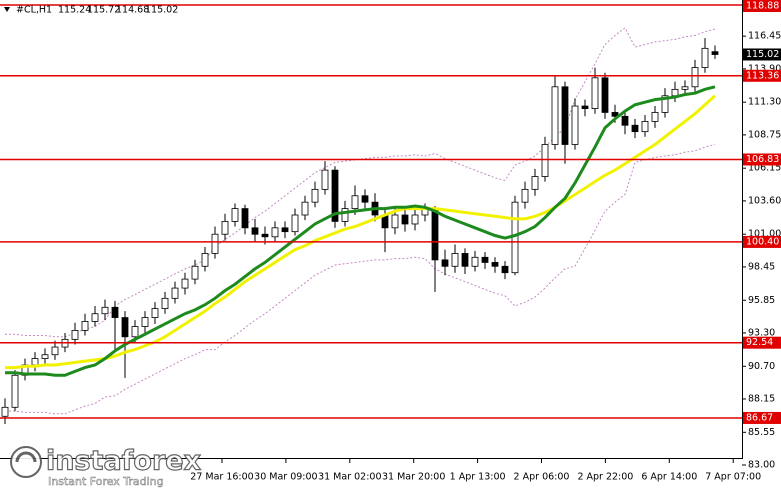 Image resolution: width=781 pixels, height=489 pixels. I want to click on x-tick-label: 27 Mar 16:00, so click(221, 477).